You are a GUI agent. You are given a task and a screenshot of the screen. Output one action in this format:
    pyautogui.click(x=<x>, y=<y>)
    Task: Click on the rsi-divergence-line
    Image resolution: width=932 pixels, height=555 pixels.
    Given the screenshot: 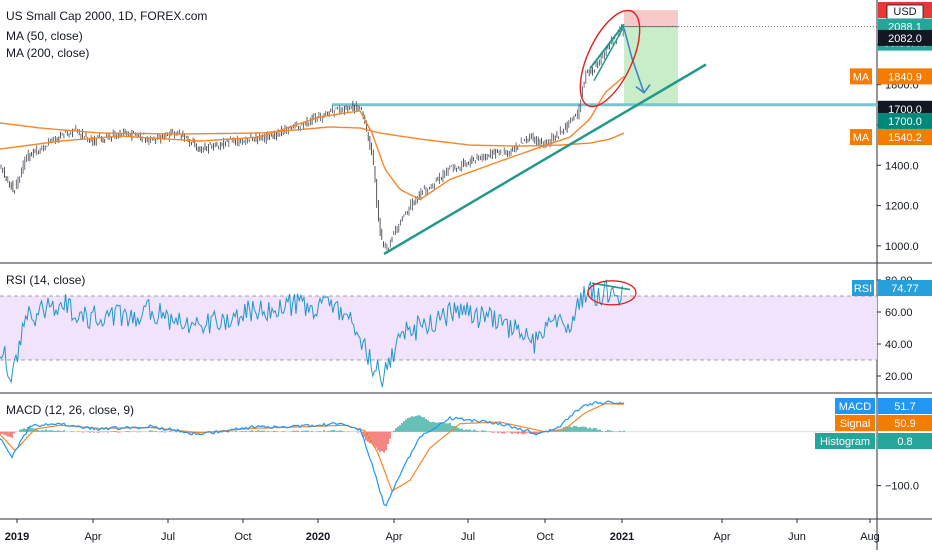 What is the action you would take?
    pyautogui.click(x=611, y=286)
    